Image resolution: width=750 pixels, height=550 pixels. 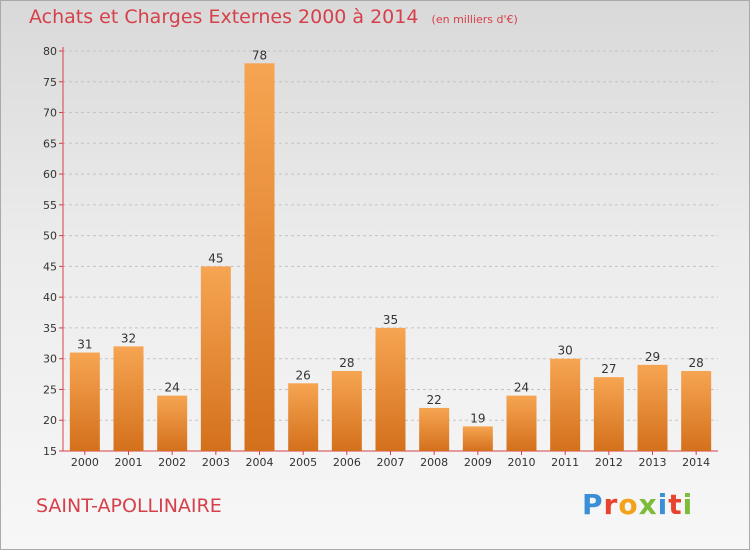 What do you see at coordinates (565, 351) in the screenshot?
I see `data-label: 30` at bounding box center [565, 351].